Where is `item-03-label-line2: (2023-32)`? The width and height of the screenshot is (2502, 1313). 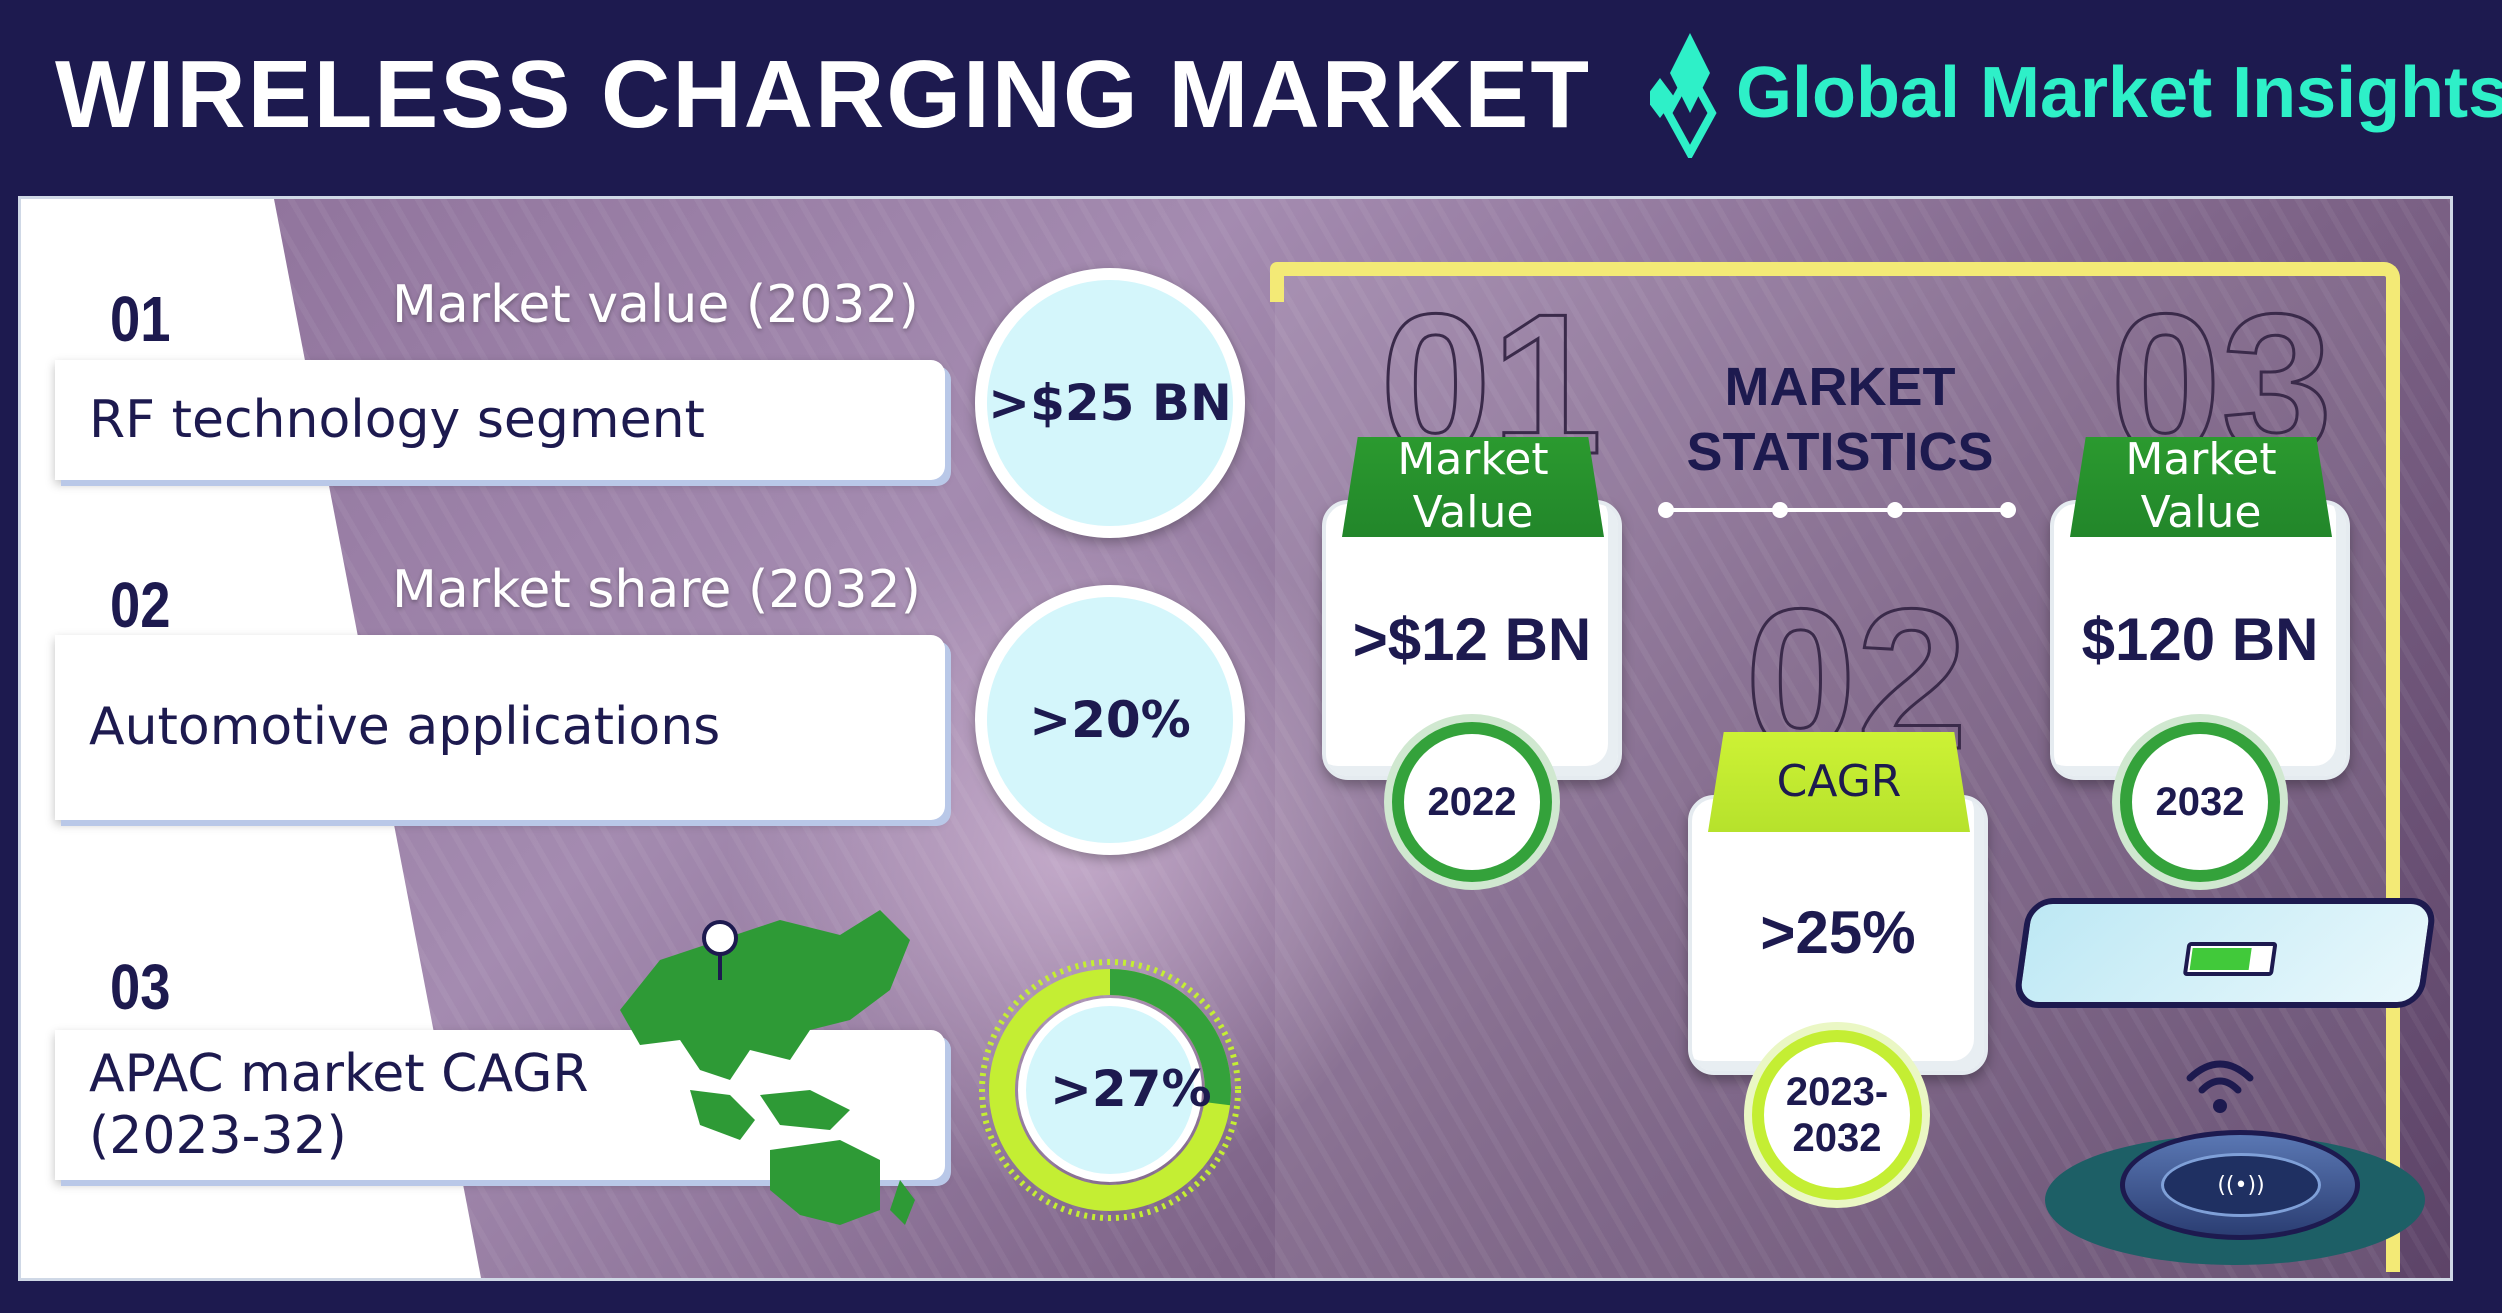 item-03-label-line2: (2023-32) is located at coordinates (218, 1136).